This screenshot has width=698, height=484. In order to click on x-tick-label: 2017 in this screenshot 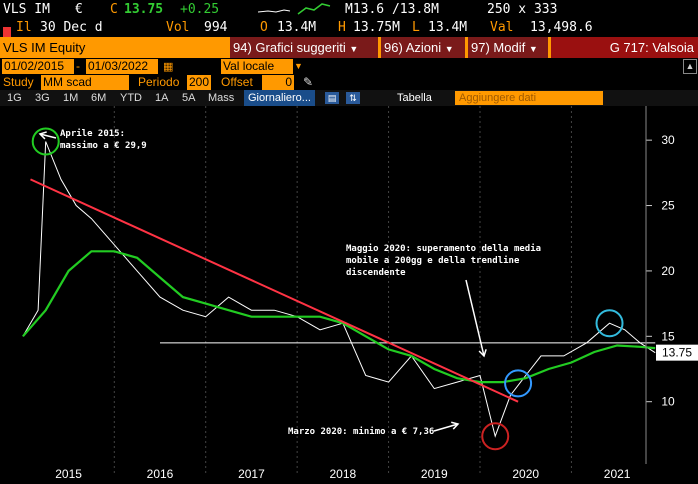, I will do `click(251, 474)`.